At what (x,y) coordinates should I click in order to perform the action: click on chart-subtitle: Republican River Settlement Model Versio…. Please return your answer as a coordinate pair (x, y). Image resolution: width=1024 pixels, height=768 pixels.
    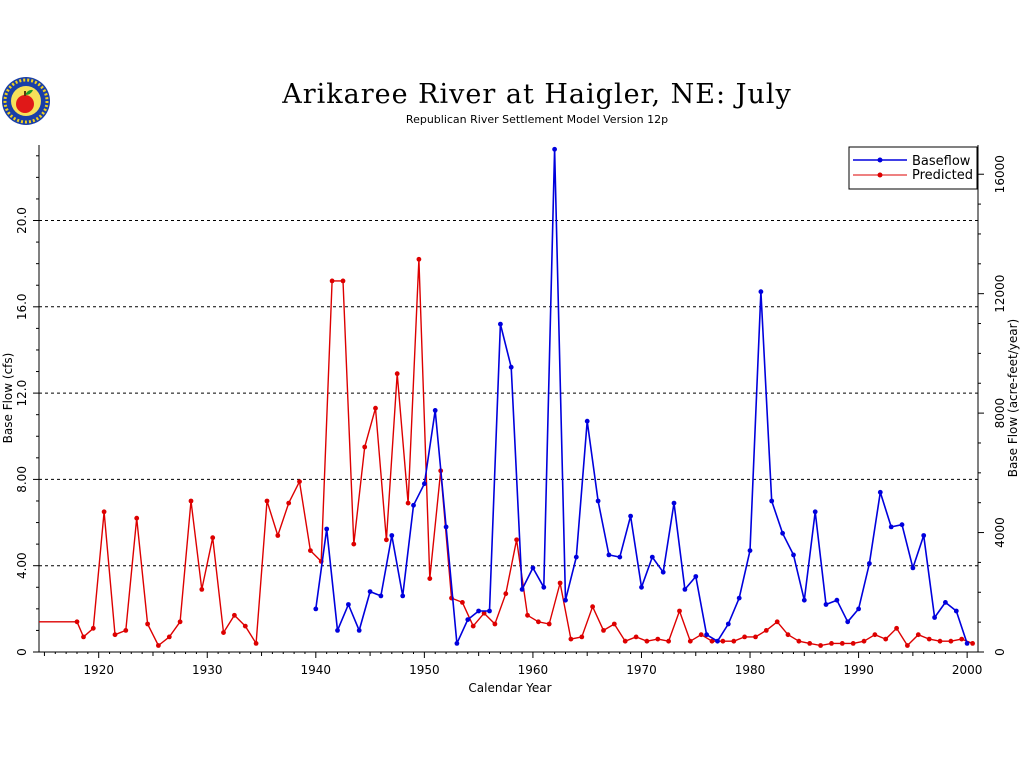
    Looking at the image, I should click on (537, 119).